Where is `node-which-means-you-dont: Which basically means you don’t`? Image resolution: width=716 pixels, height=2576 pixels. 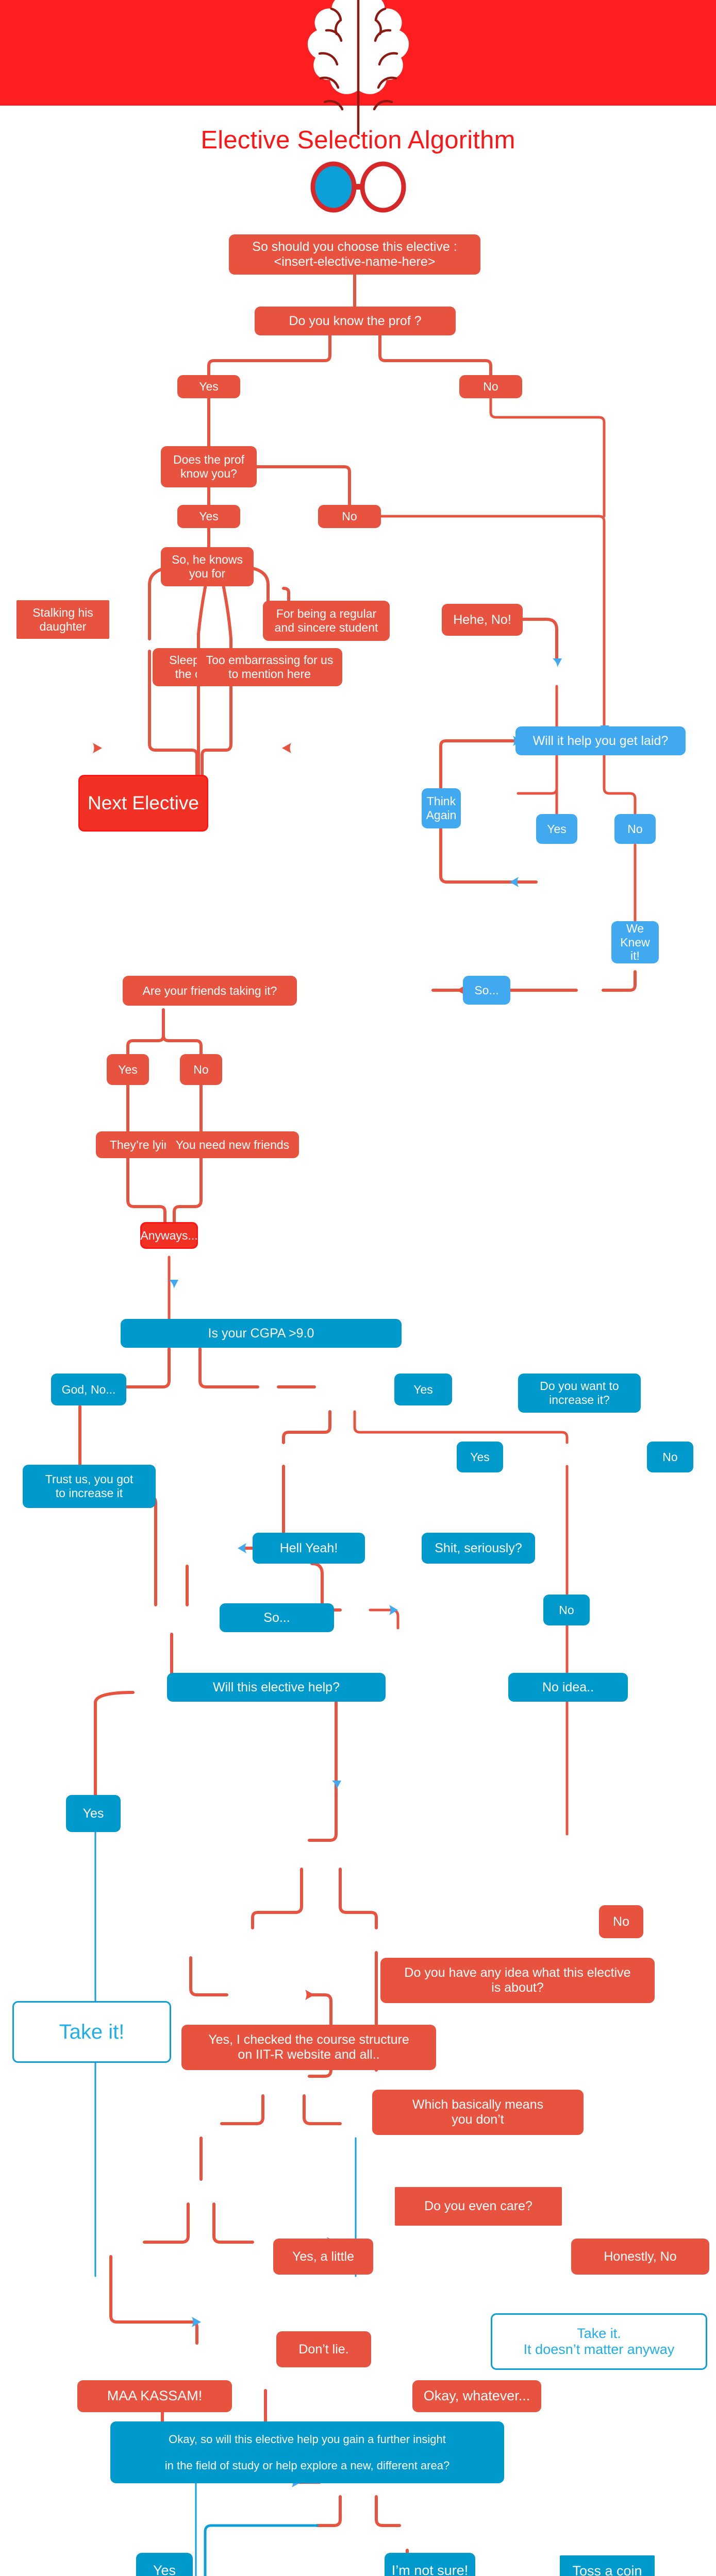
node-which-means-you-dont: Which basically means you don’t is located at coordinates (478, 2112).